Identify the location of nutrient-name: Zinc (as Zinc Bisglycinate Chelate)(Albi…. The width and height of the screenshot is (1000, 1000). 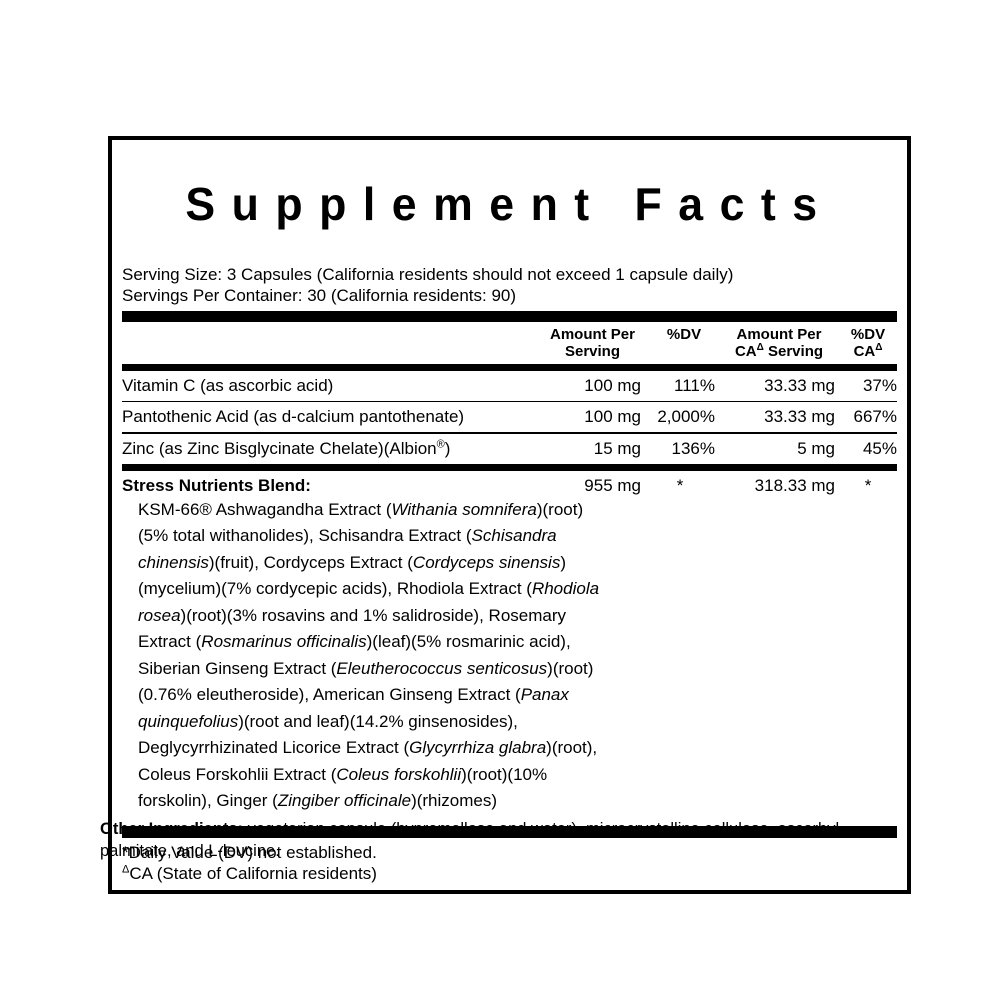
(286, 447).